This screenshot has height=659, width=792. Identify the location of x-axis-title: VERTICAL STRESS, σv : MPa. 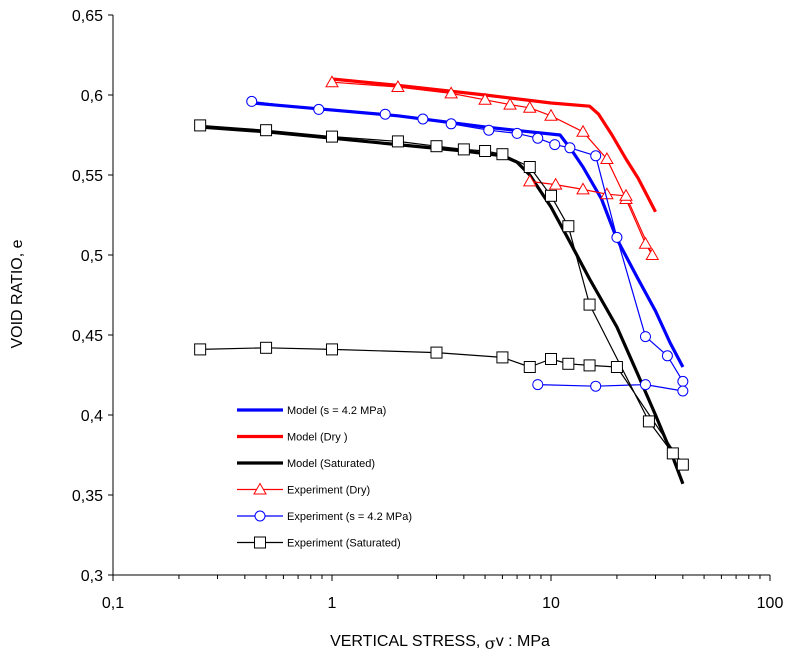
(440, 643).